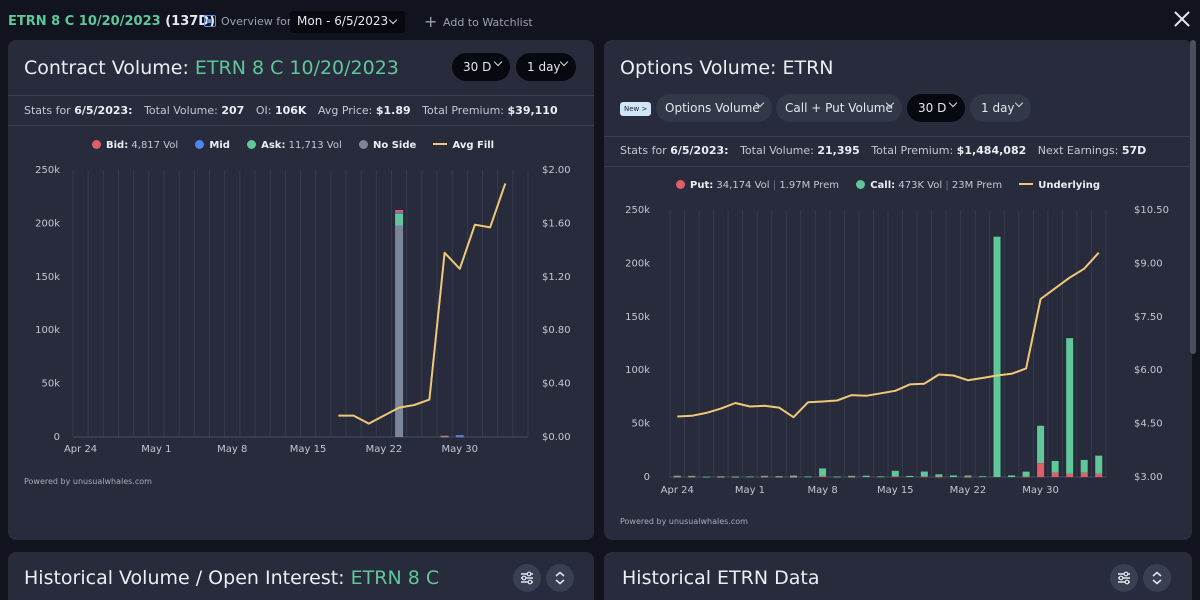  Describe the element at coordinates (556, 384) in the screenshot. I see `y2-tick-label: $0.40` at that location.